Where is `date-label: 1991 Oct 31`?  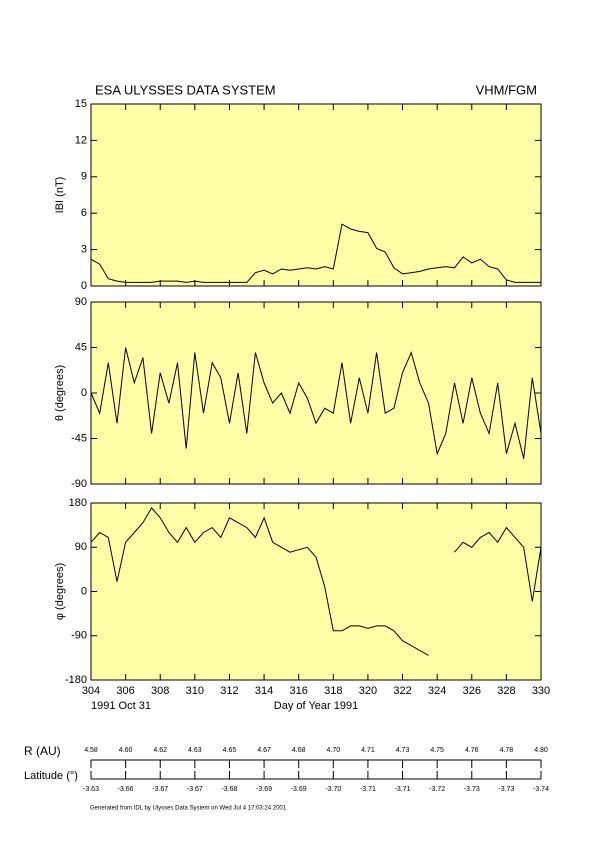 date-label: 1991 Oct 31 is located at coordinates (121, 706).